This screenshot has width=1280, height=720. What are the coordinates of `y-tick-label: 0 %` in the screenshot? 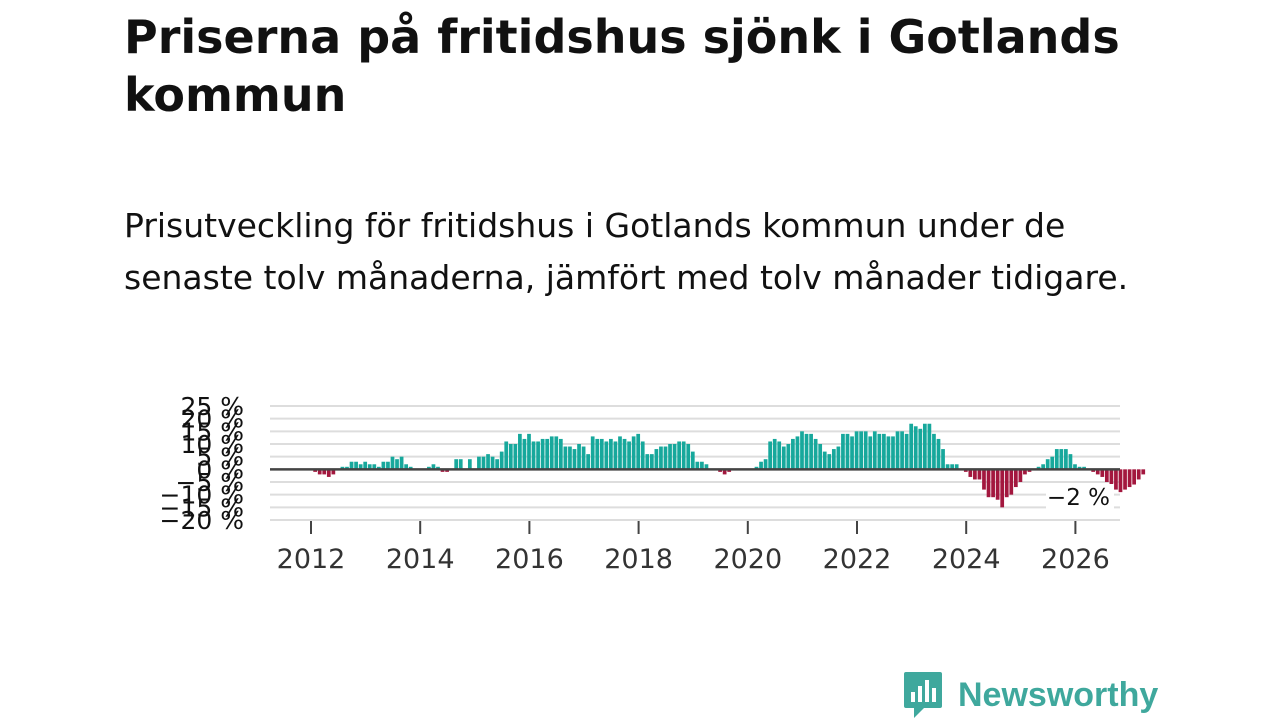 It's located at (220, 469).